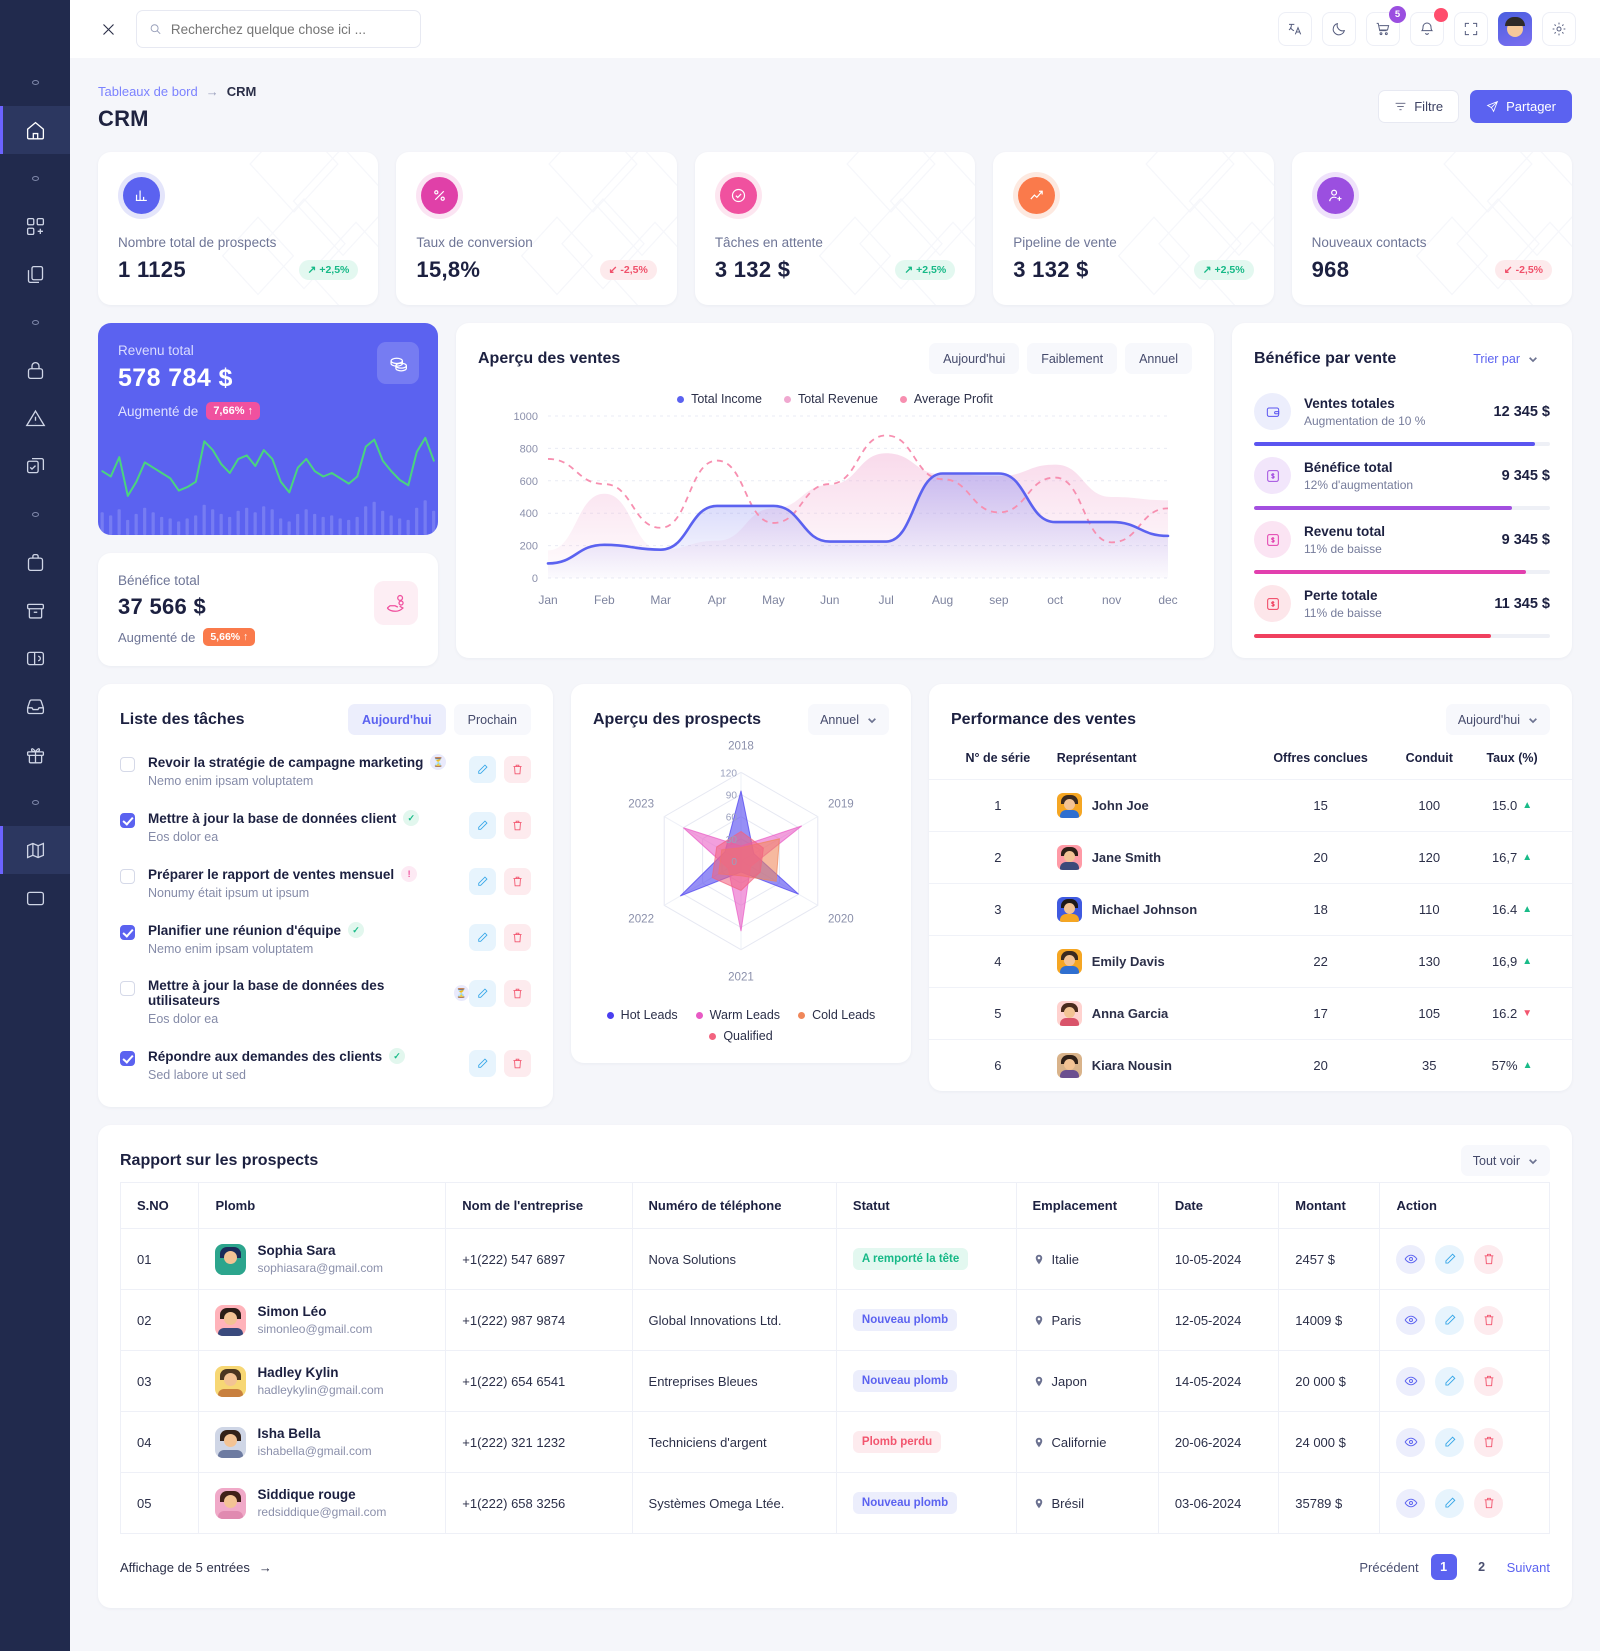  I want to click on dark-mode-icon, so click(1339, 29).